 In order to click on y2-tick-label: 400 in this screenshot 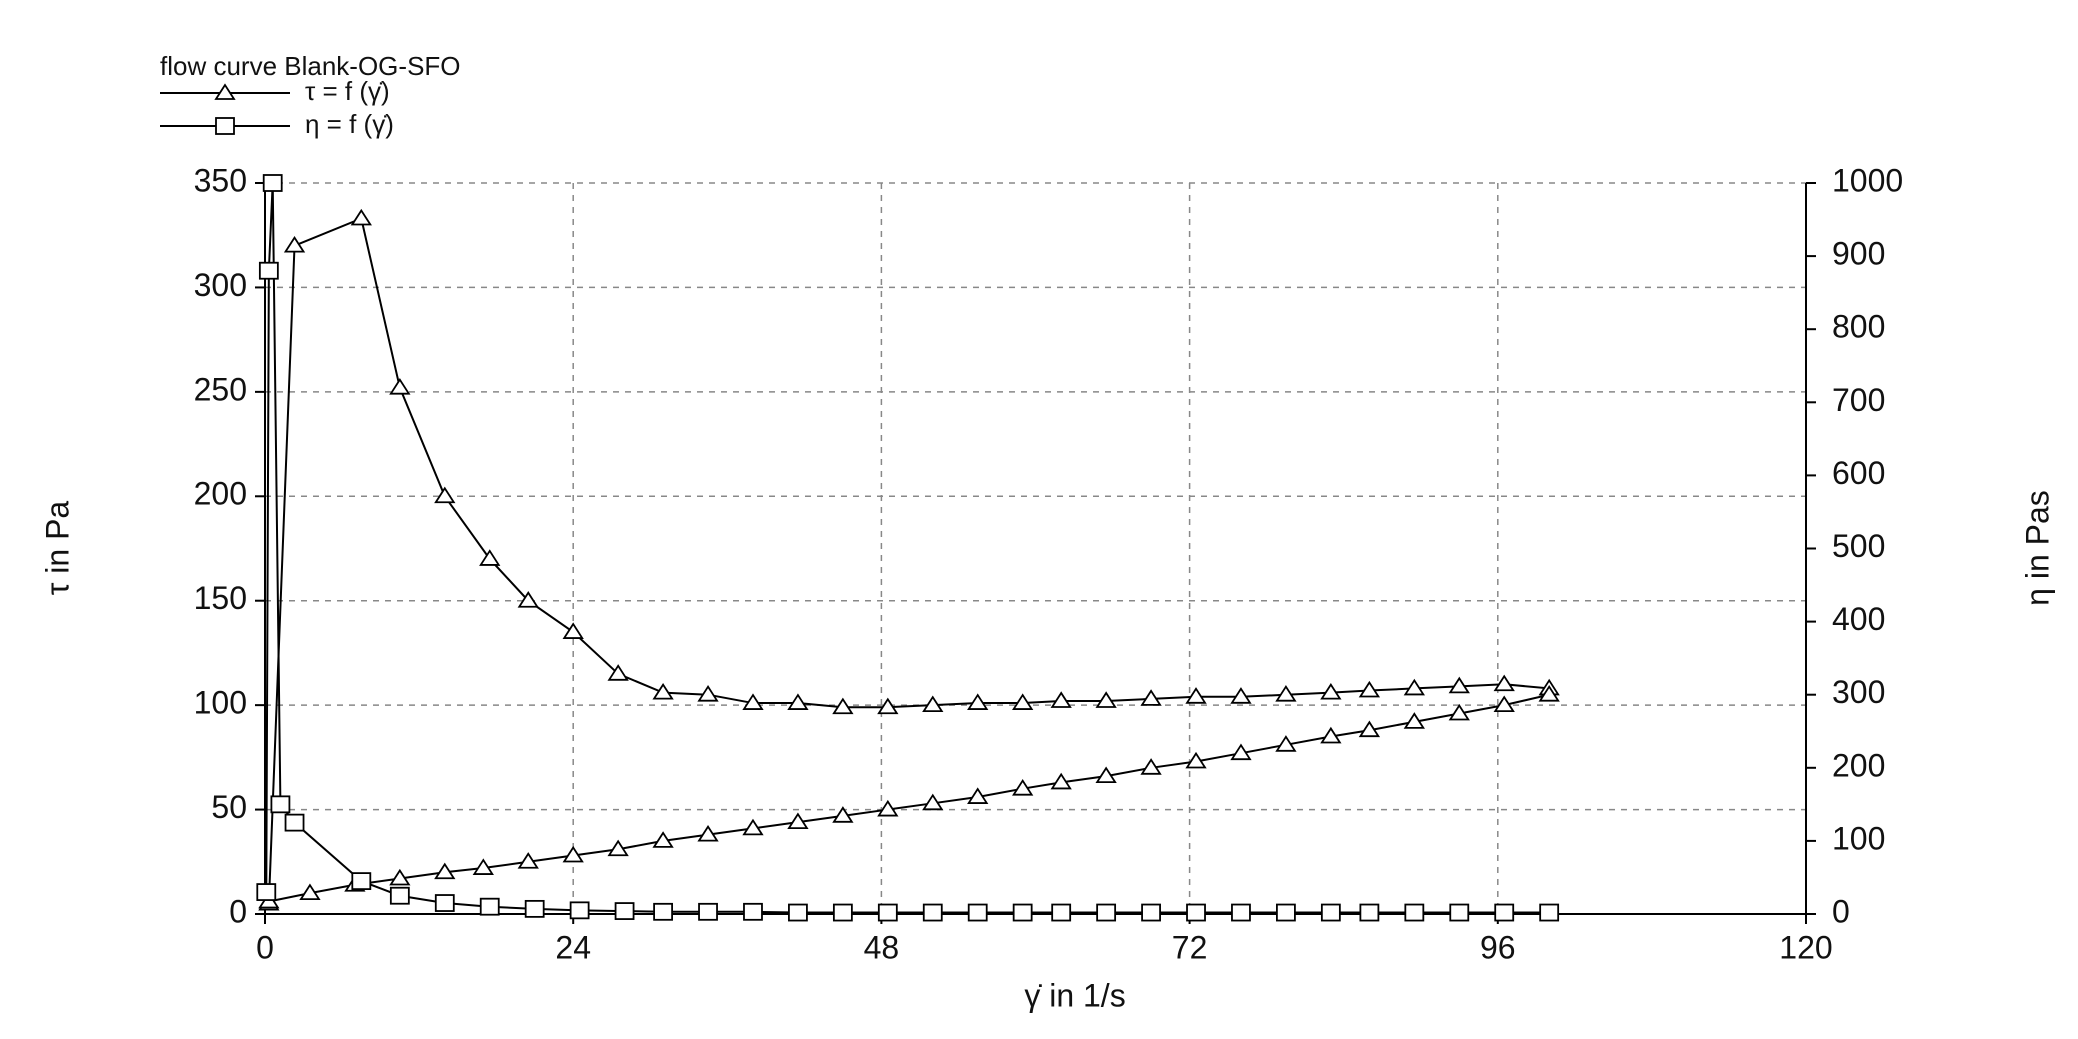, I will do `click(1858, 619)`.